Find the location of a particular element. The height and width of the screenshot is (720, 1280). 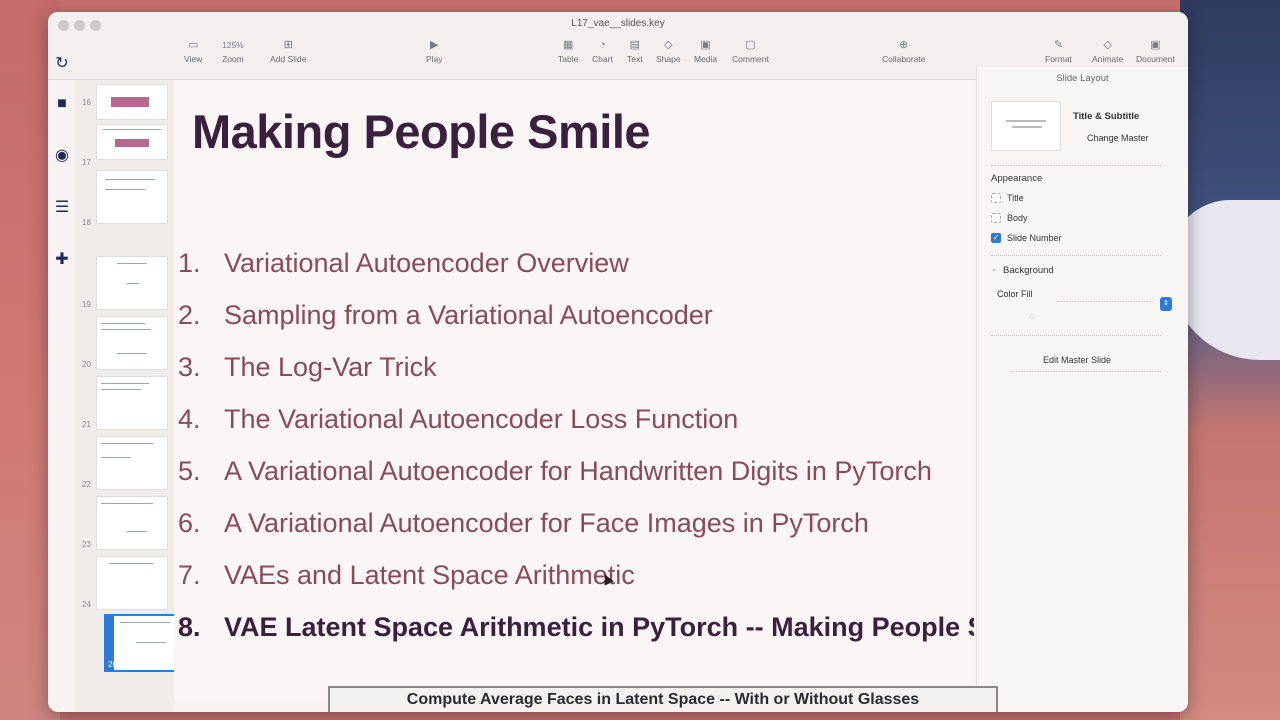

close-window-button is located at coordinates (63, 25).